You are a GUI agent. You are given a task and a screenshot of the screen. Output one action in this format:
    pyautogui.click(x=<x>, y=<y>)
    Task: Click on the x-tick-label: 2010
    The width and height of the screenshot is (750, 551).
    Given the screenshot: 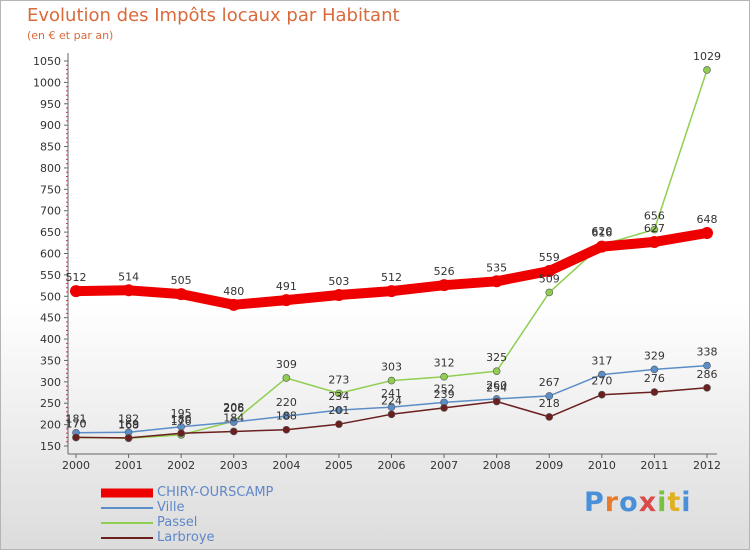 What is the action you would take?
    pyautogui.click(x=602, y=465)
    